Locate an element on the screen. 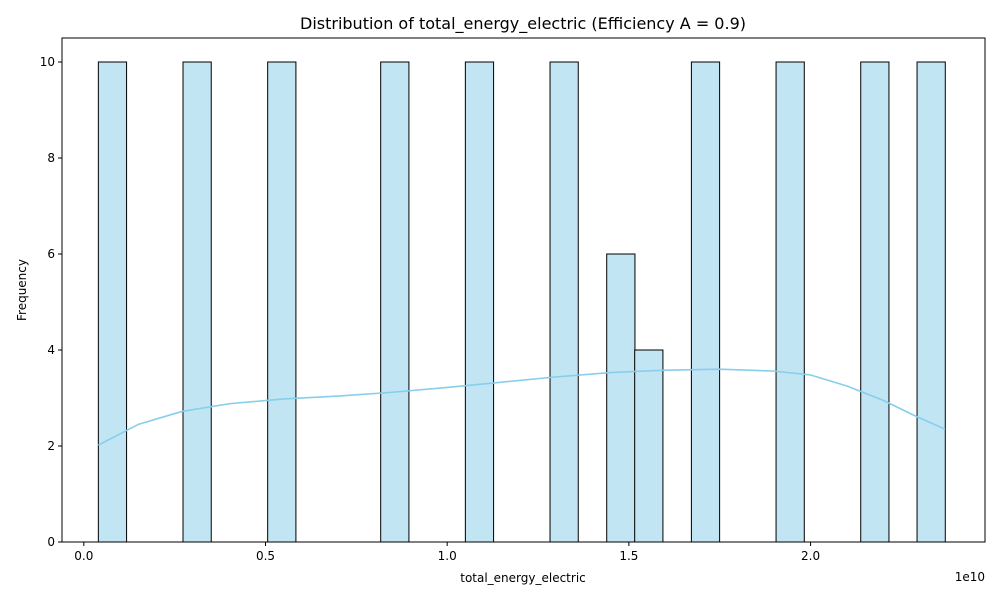 The width and height of the screenshot is (1000, 600). y-tick-label: 8 is located at coordinates (51, 158).